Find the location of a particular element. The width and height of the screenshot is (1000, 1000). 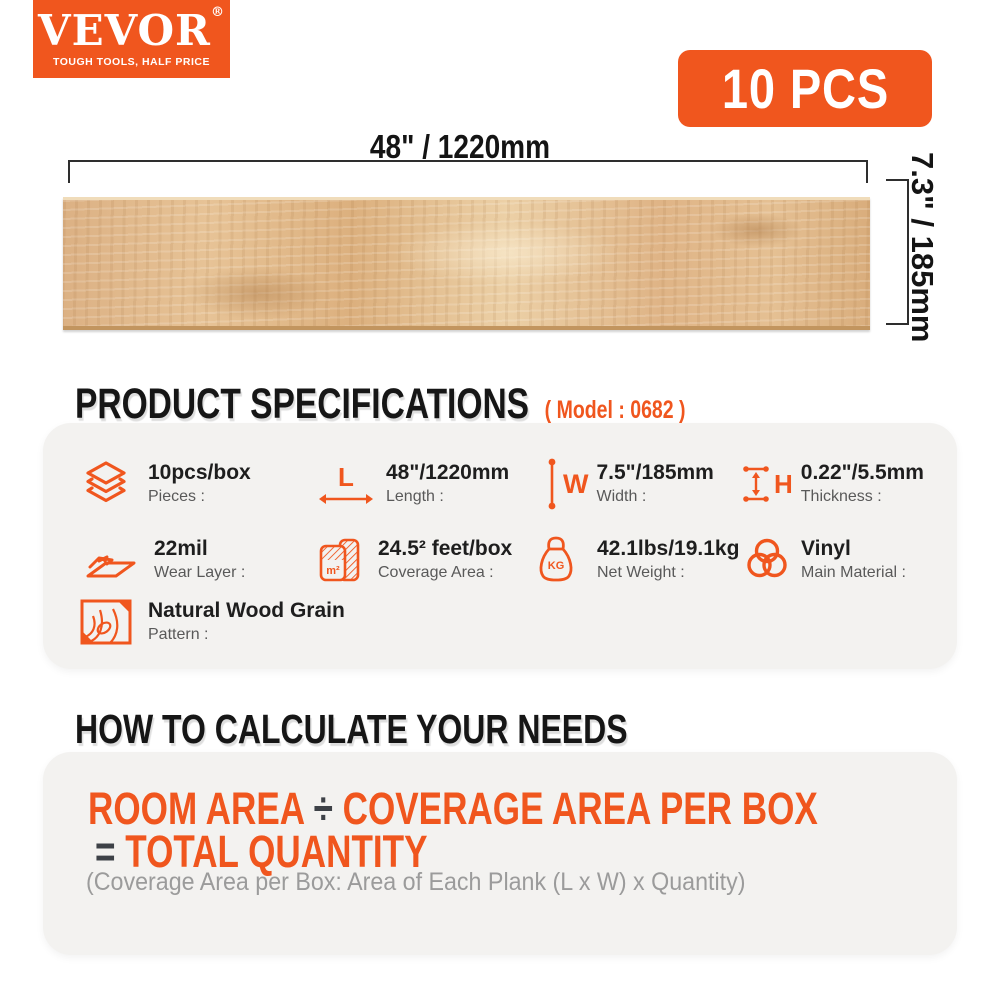

vevor-logo: VEVOR® TOUGH TOOLS, HALF PRICE is located at coordinates (131, 39).